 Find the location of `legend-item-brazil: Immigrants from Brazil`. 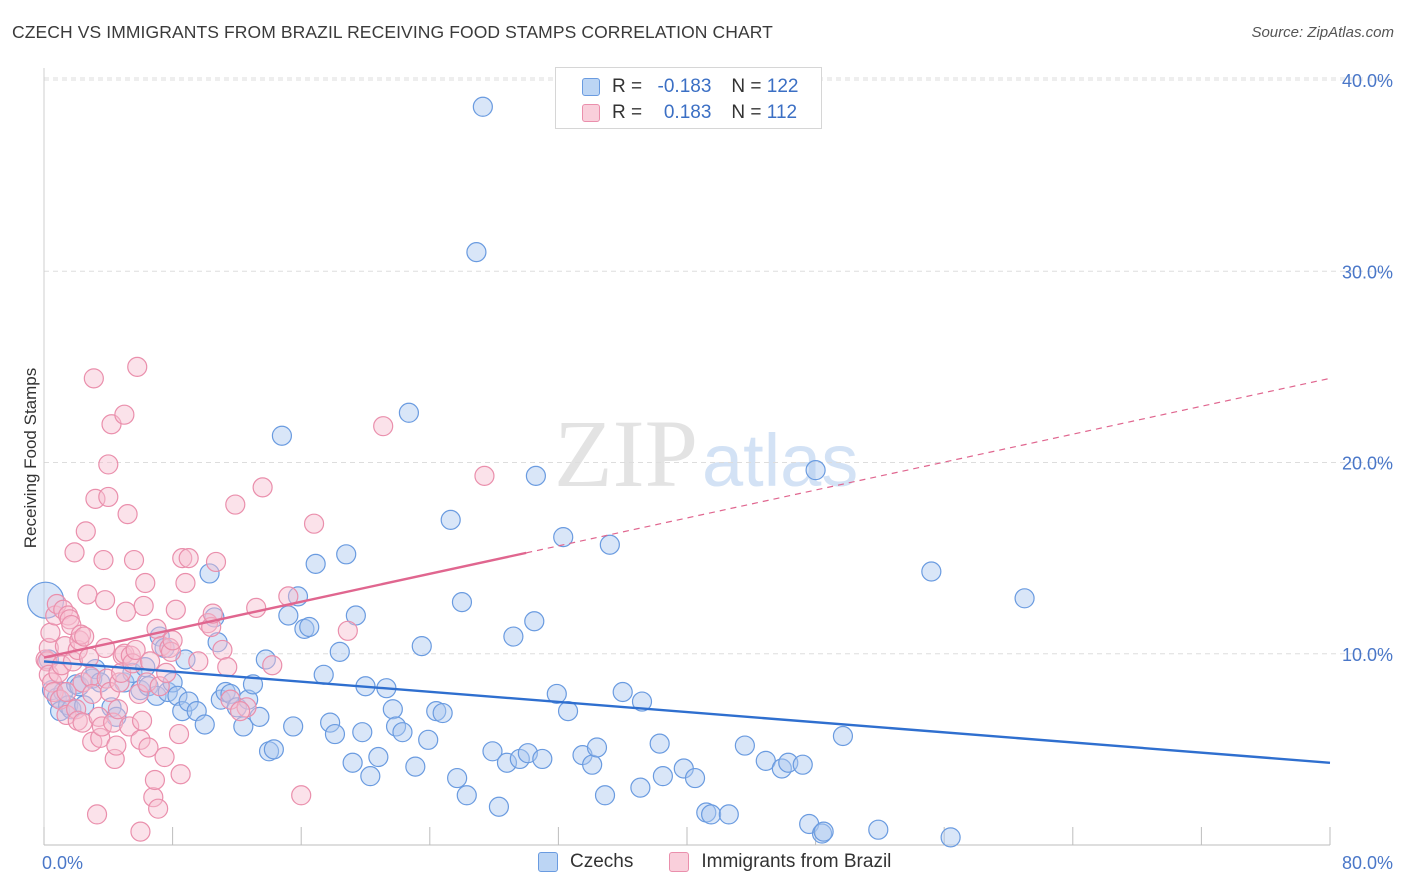

legend-item-brazil: Immigrants from Brazil is located at coordinates (780, 862).